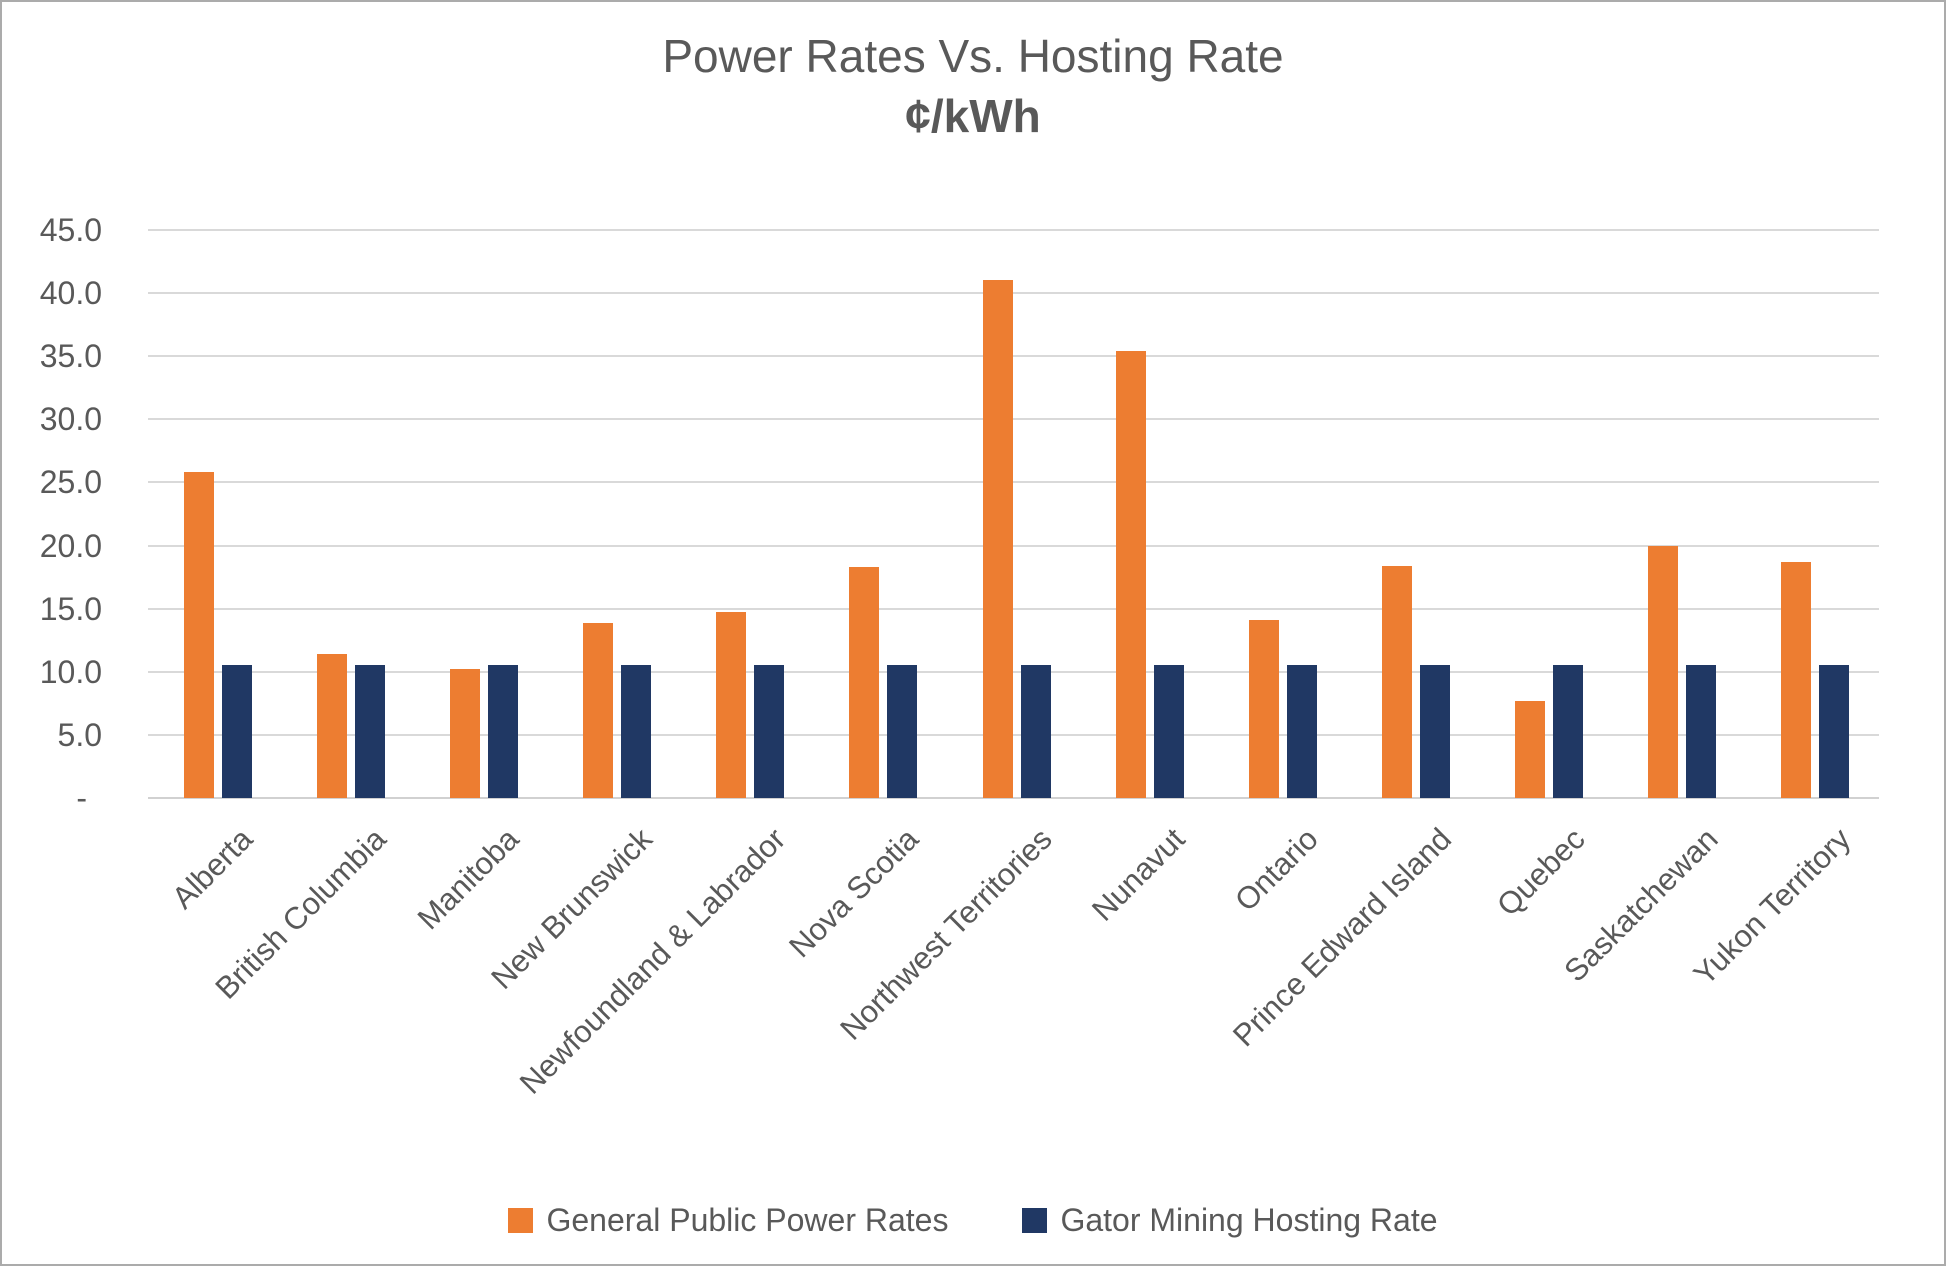  Describe the element at coordinates (1276, 869) in the screenshot. I see `x-axis-label: Ontario` at that location.